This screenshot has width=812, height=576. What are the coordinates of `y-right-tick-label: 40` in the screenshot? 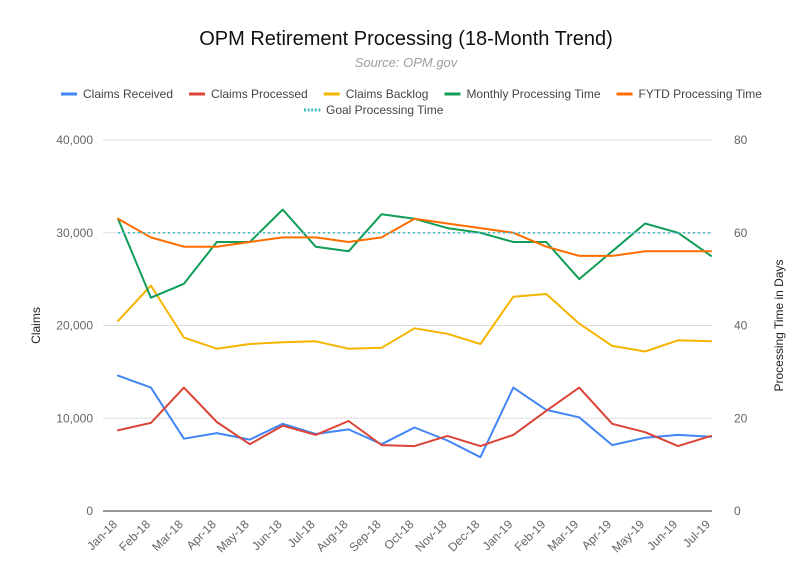 It's located at (741, 326).